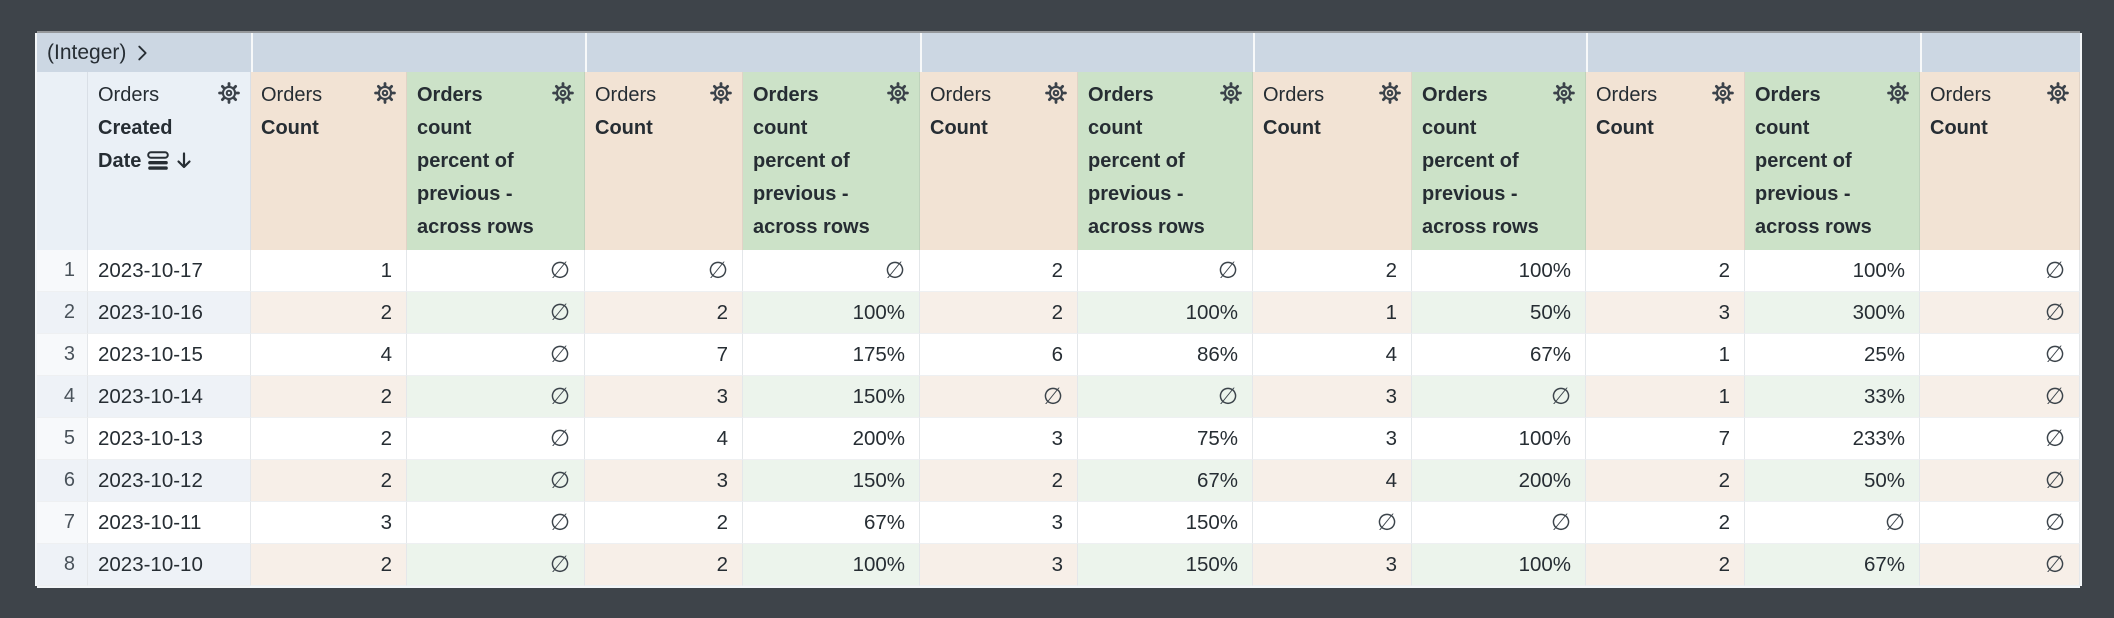 This screenshot has width=2114, height=618. Describe the element at coordinates (831, 355) in the screenshot. I see `percent-cell: 175%` at that location.